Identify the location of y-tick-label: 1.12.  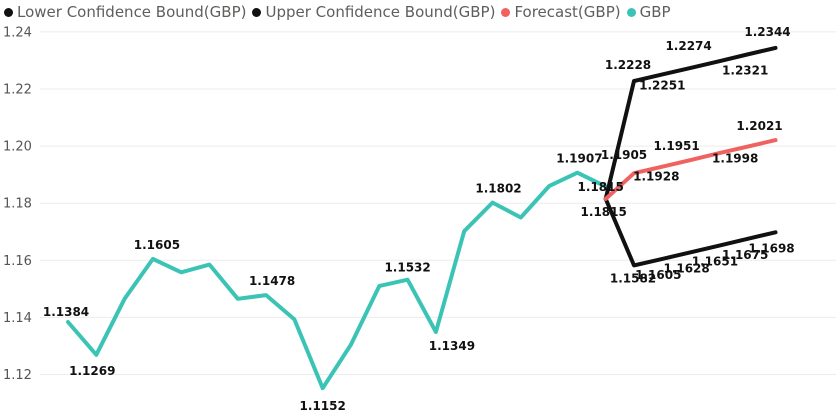
(17, 375).